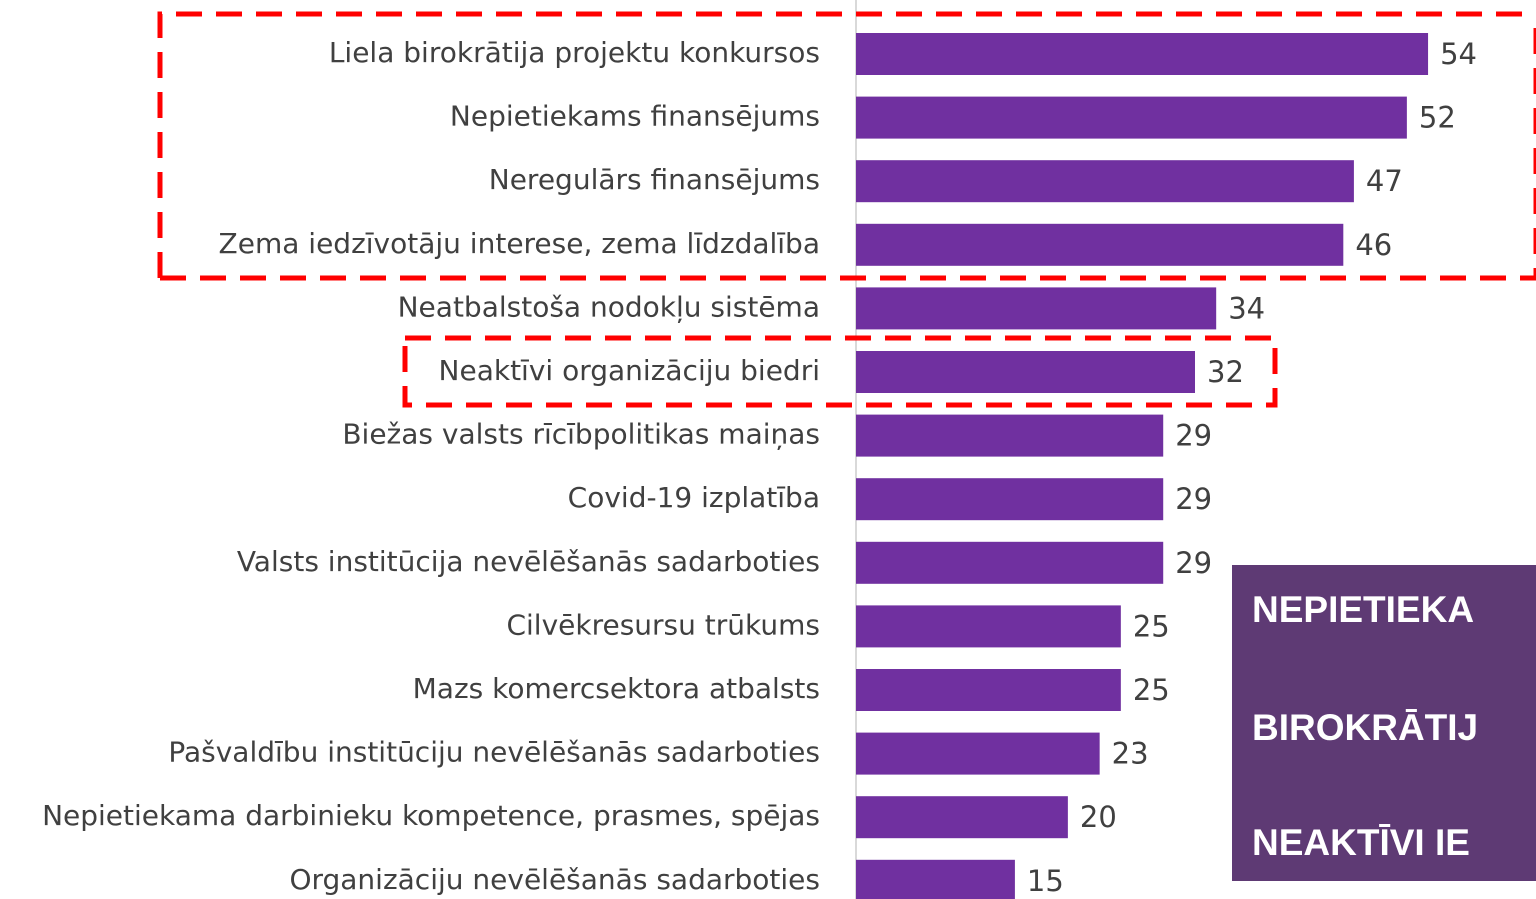 This screenshot has width=1536, height=899. What do you see at coordinates (1045, 881) in the screenshot?
I see `value-label: 15` at bounding box center [1045, 881].